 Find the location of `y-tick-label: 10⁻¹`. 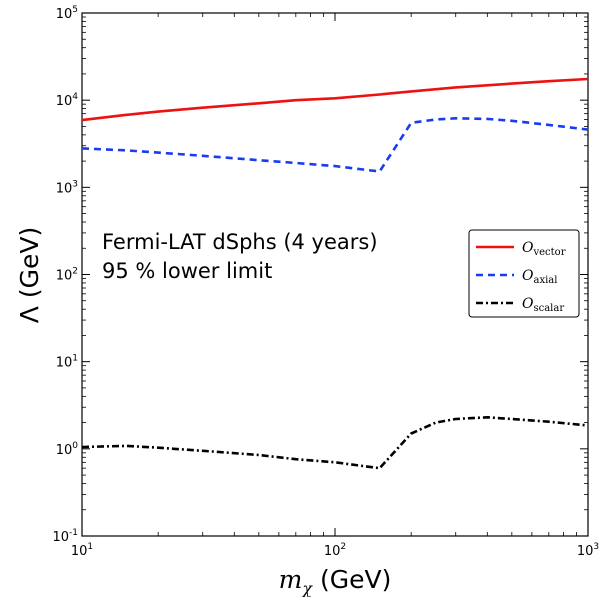

y-tick-label: 10⁻¹ is located at coordinates (65, 536).